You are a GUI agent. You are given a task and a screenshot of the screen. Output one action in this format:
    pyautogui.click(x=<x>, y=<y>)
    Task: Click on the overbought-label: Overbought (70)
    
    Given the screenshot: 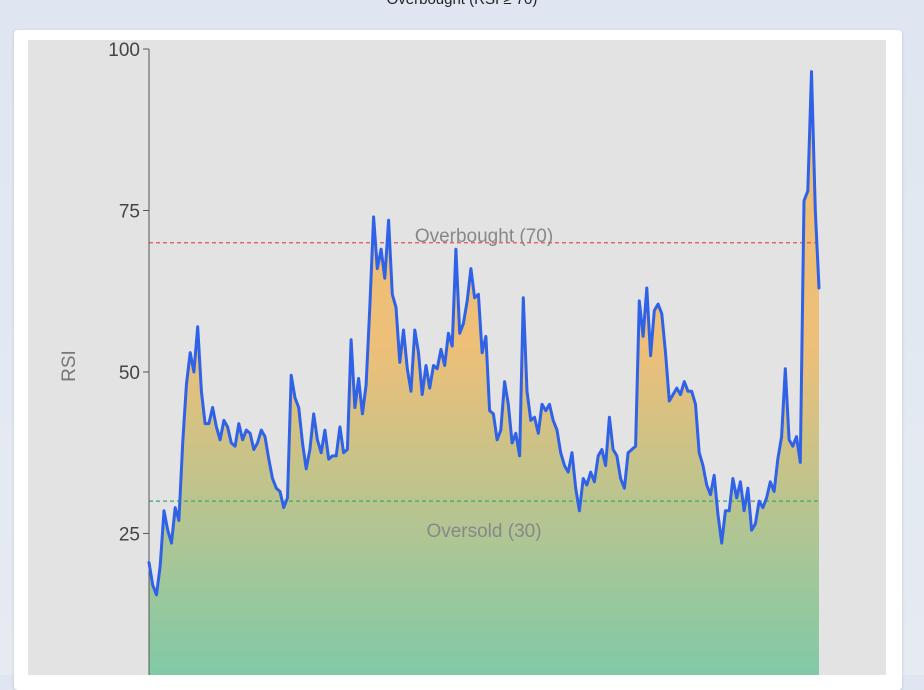 What is the action you would take?
    pyautogui.click(x=484, y=236)
    